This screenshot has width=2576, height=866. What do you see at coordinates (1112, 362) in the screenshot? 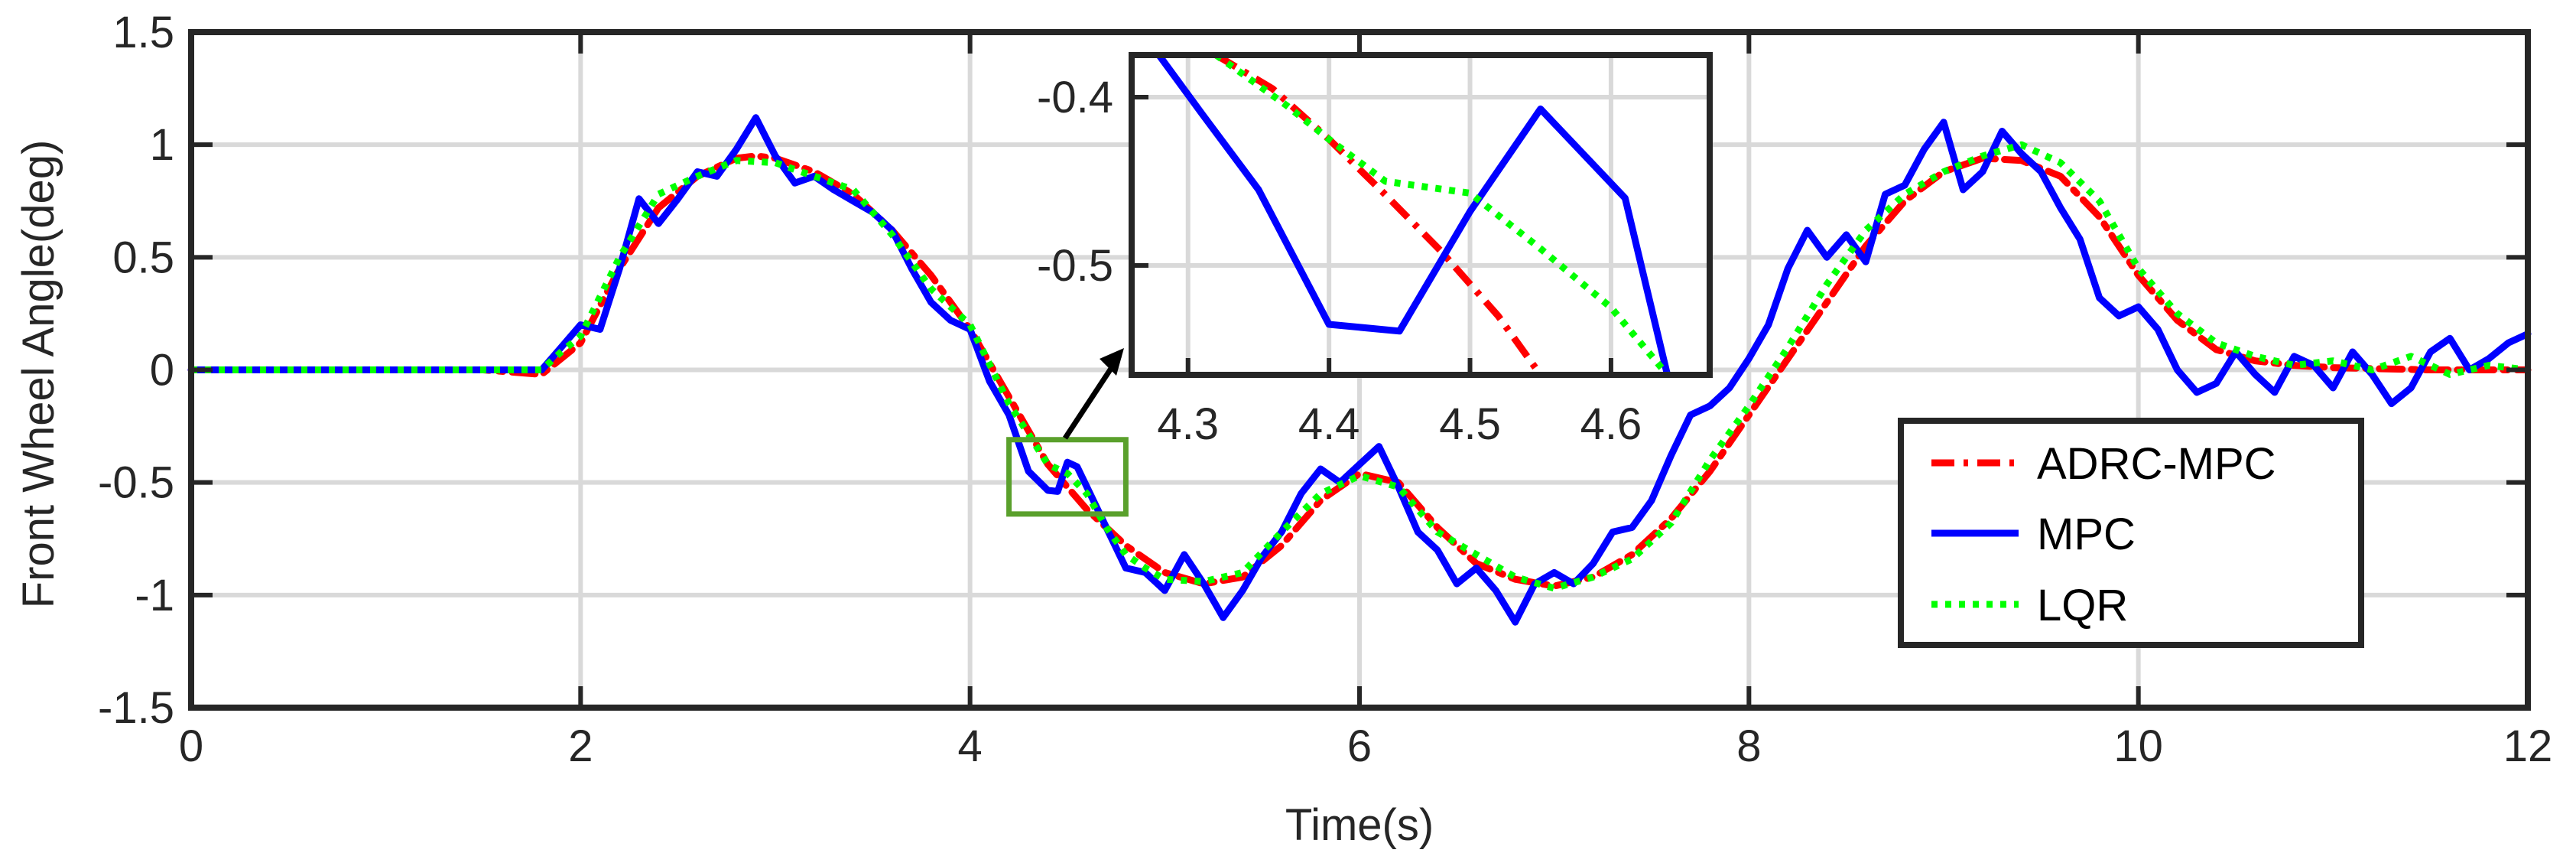
I see `zoom-arrow-head` at bounding box center [1112, 362].